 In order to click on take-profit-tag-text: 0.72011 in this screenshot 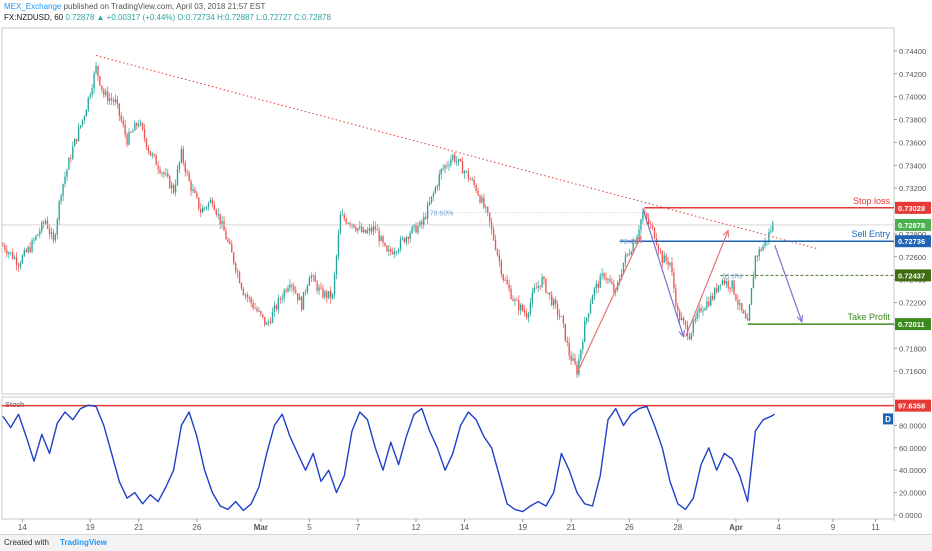, I will do `click(911, 324)`.